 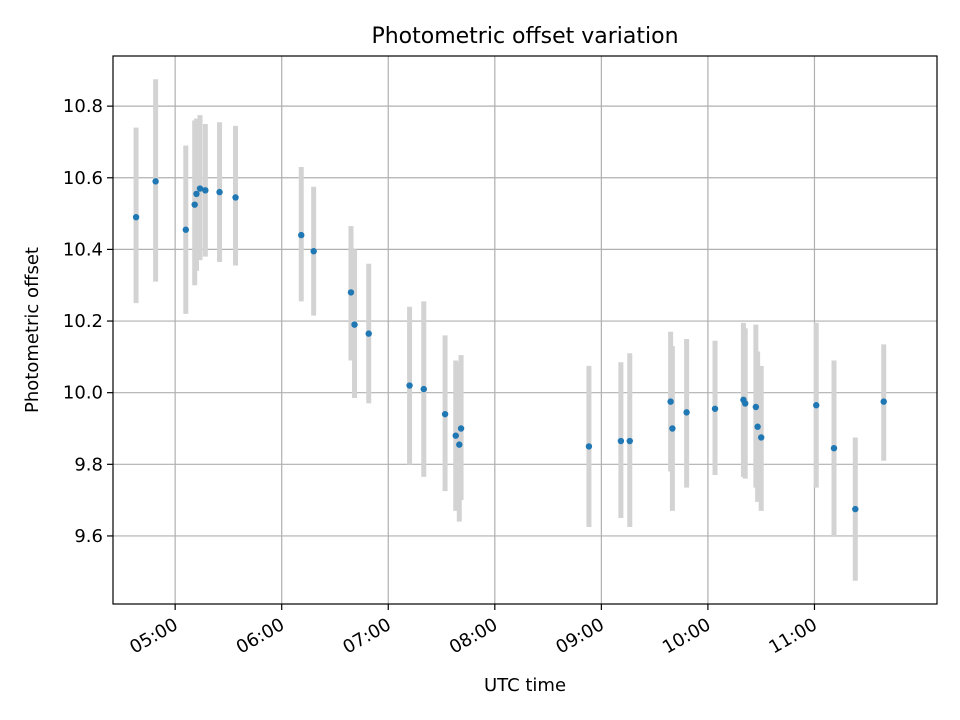 I want to click on y-axis-ticks: 9.6 9.8 10.0 10.2 10.4 10.6 10.8, so click(x=88, y=321).